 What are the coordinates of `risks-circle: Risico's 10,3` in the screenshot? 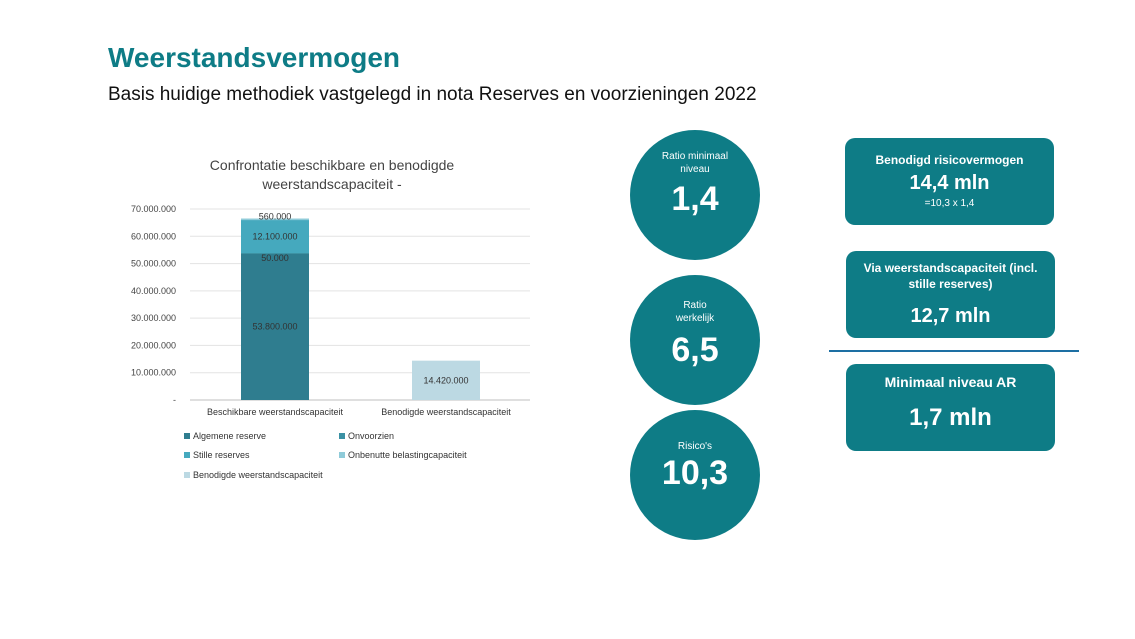 It's located at (695, 475).